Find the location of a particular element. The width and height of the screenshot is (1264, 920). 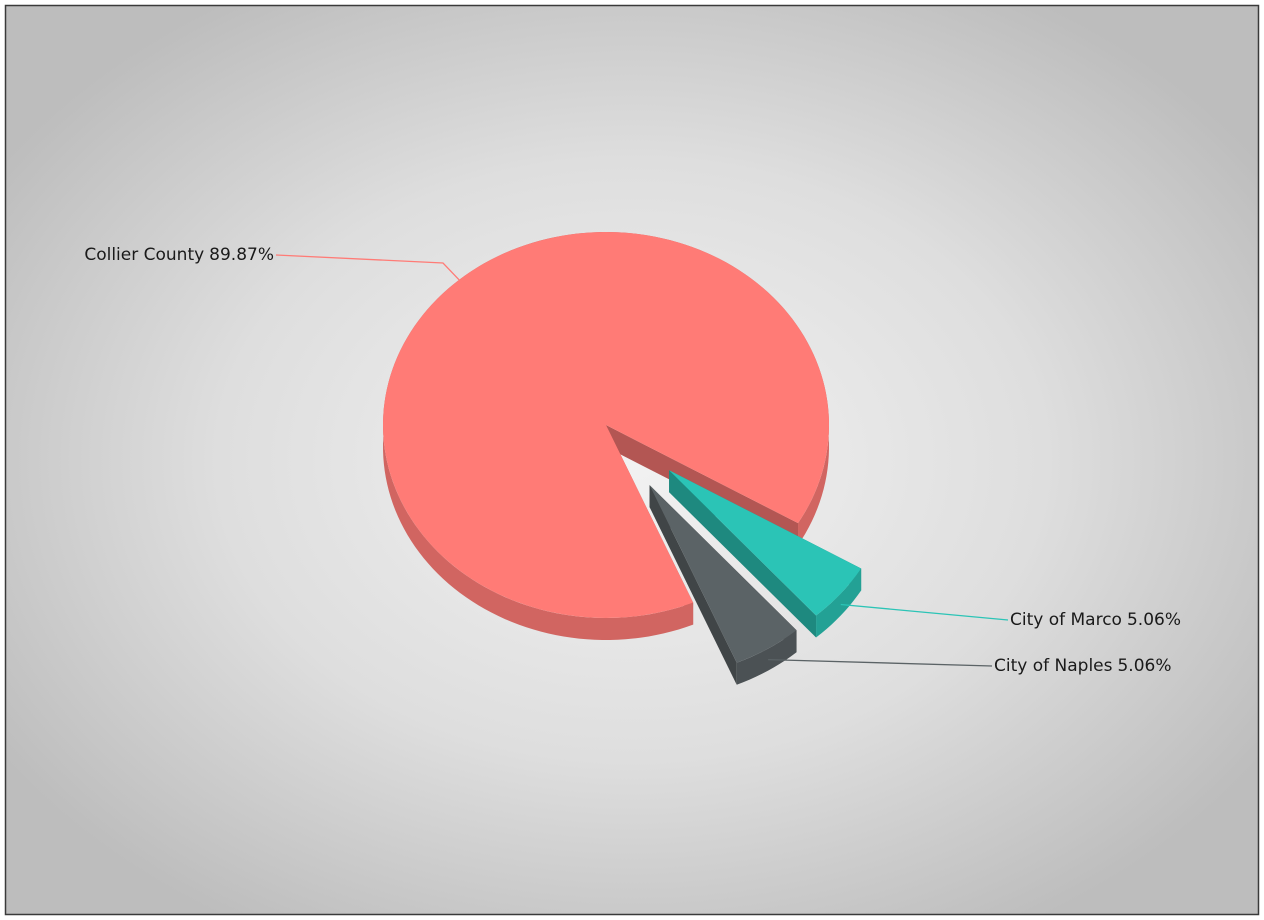

data-label: City of Naples 5.06% is located at coordinates (1083, 666).